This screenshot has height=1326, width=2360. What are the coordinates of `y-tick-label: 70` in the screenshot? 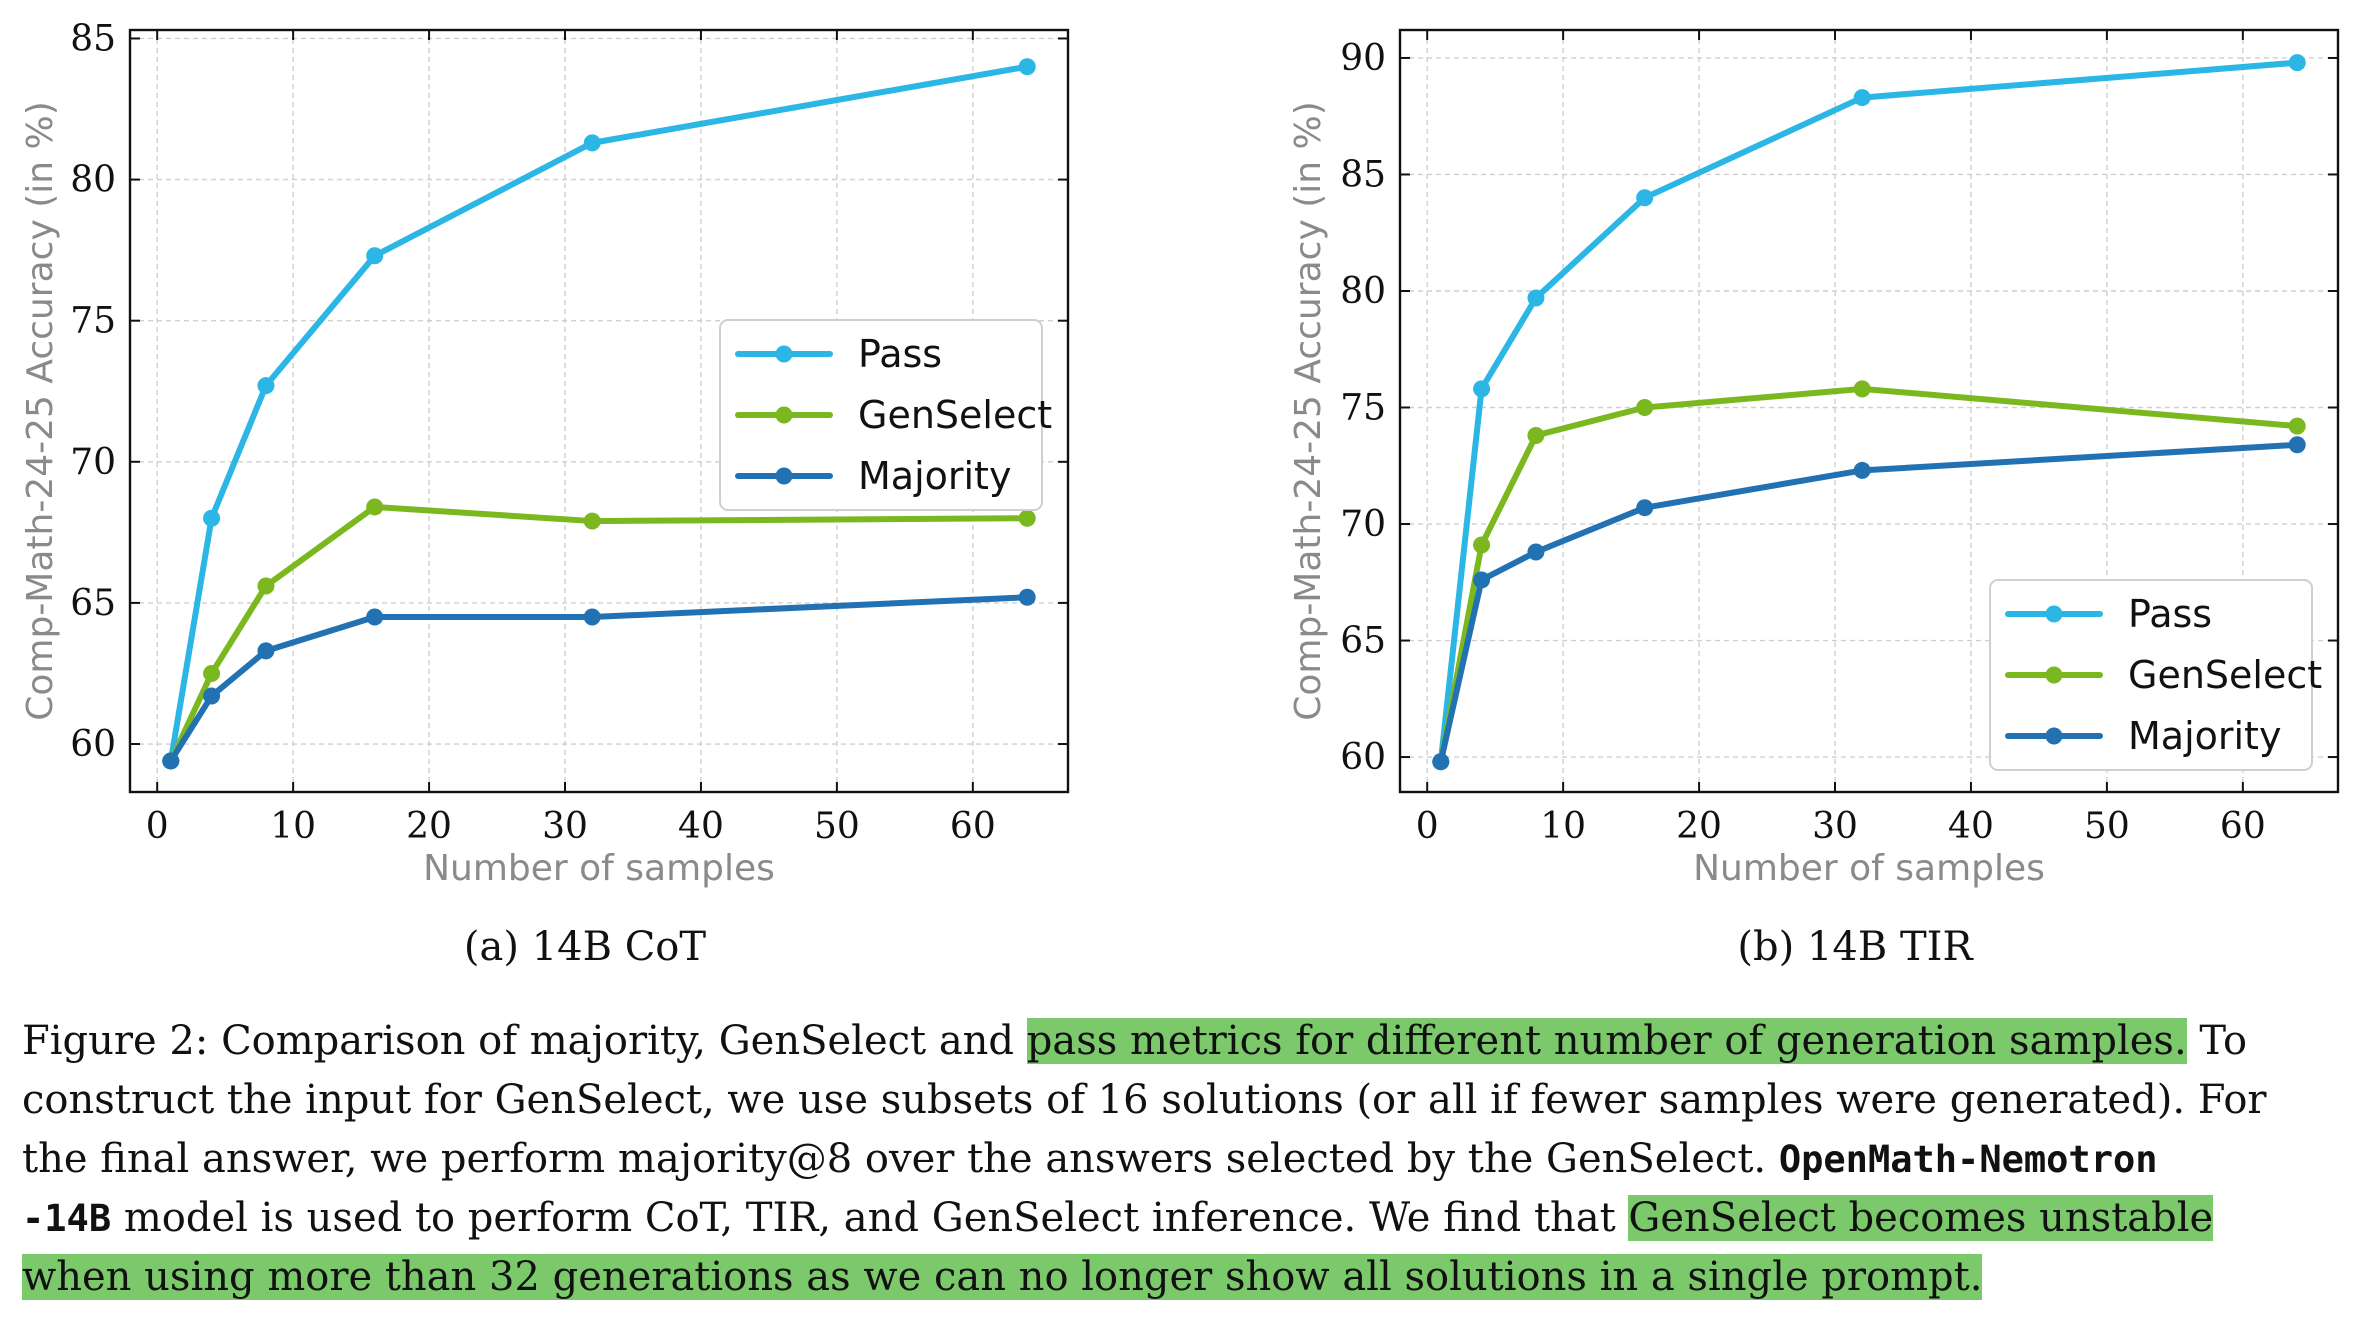 It's located at (93, 462).